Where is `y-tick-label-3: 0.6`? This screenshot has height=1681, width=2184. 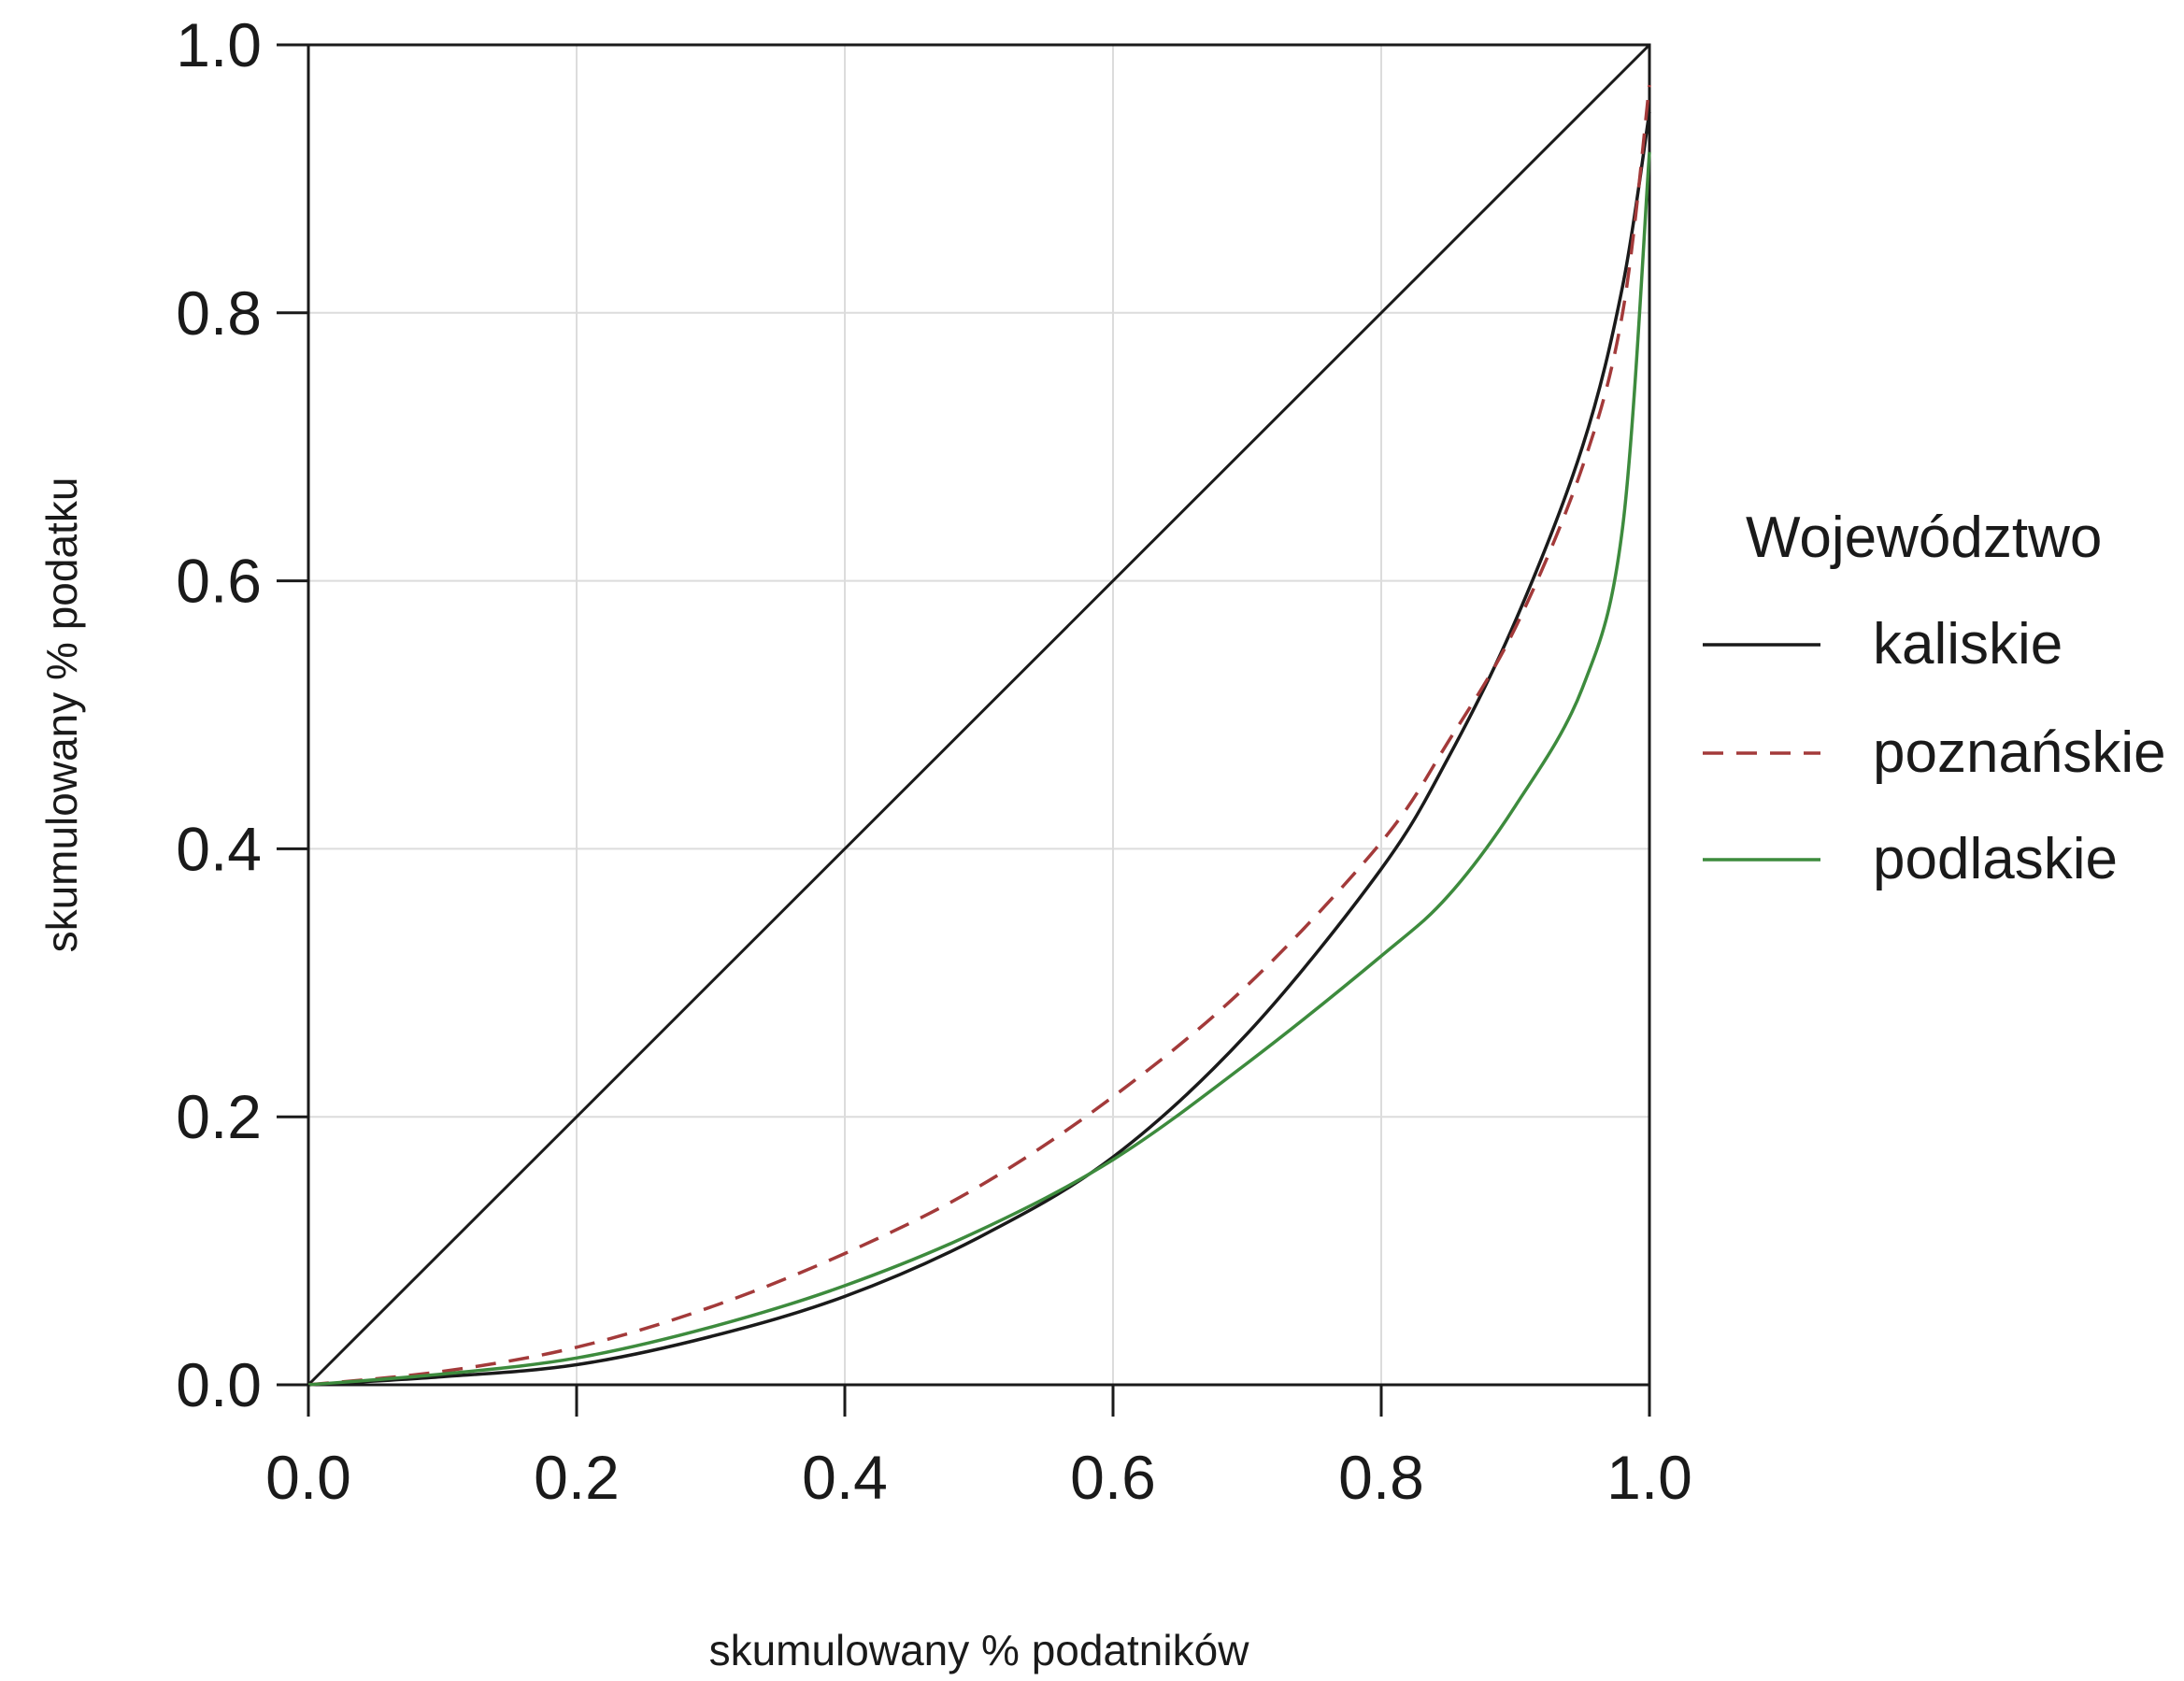 y-tick-label-3: 0.6 is located at coordinates (219, 582).